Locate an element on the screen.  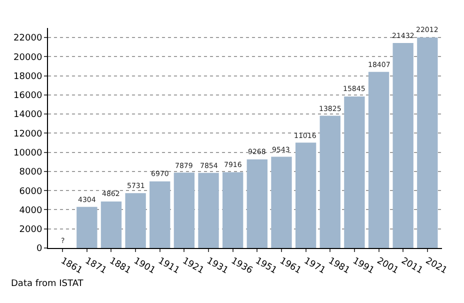
y-tick-label: 0 is located at coordinates (39, 249).